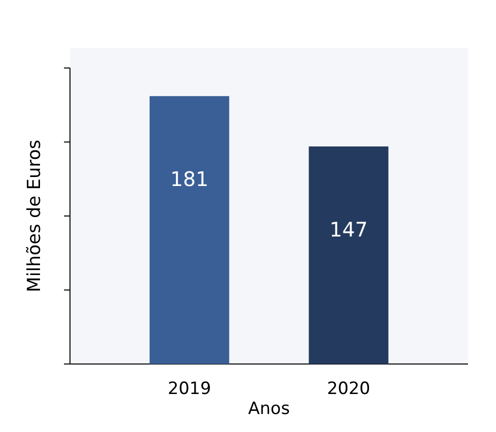  I want to click on x-tick-label: 2020, so click(348, 389).